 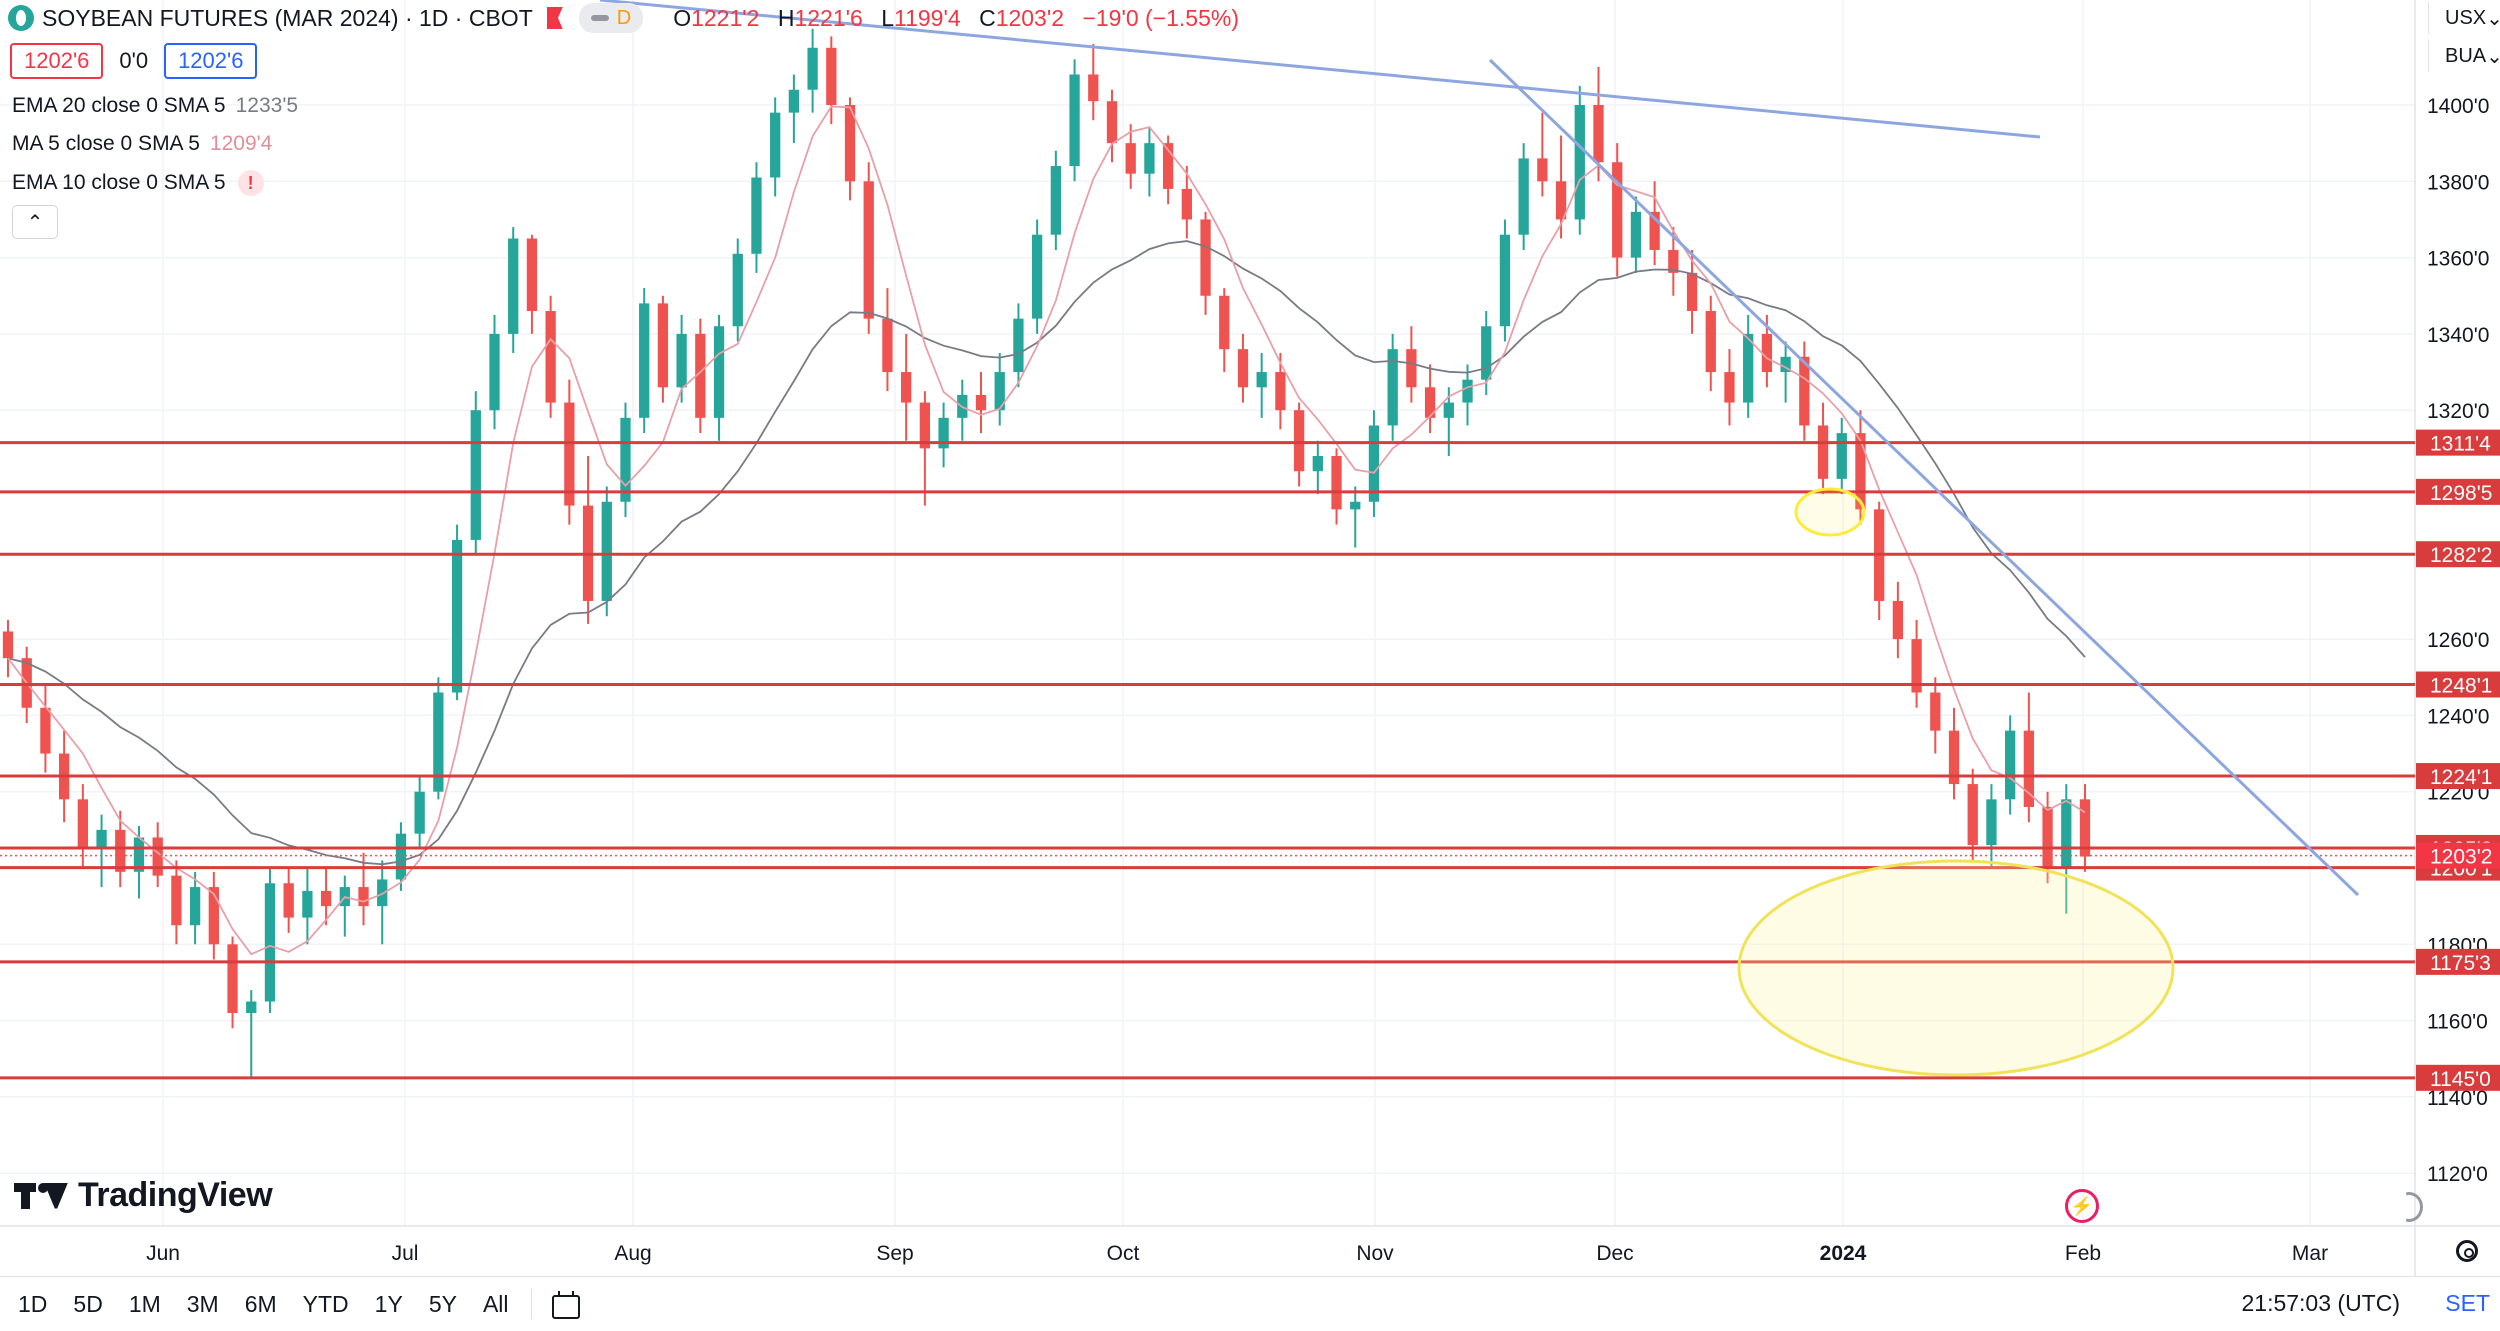 What do you see at coordinates (287, 17) in the screenshot?
I see `symbol-title: SOYBEAN FUTURES (MAR 2024) · 1D · CBOT` at bounding box center [287, 17].